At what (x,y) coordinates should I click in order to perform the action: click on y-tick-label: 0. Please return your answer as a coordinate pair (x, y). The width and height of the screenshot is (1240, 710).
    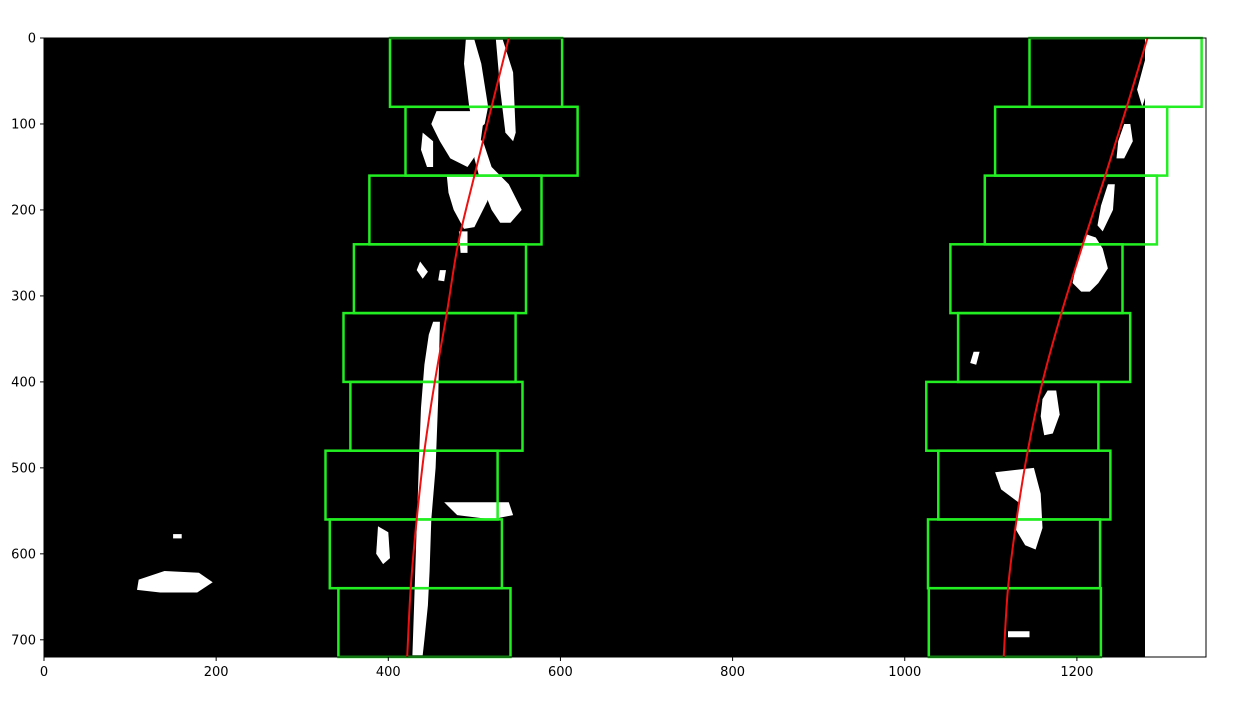
    Looking at the image, I should click on (32, 39).